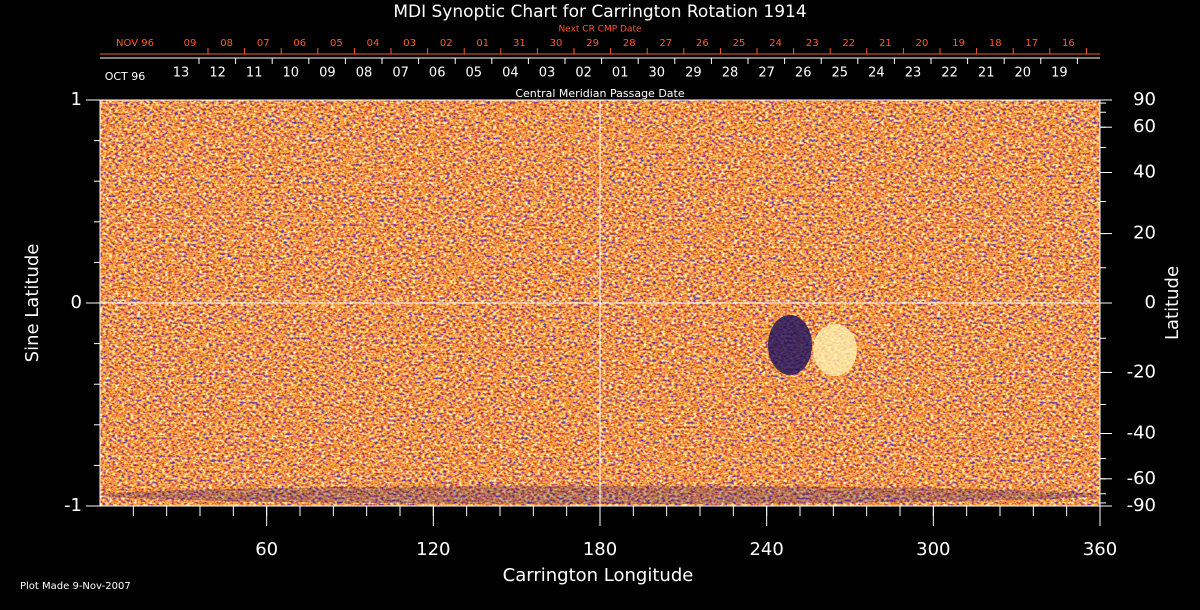  I want to click on date-label: 19, so click(1059, 73).